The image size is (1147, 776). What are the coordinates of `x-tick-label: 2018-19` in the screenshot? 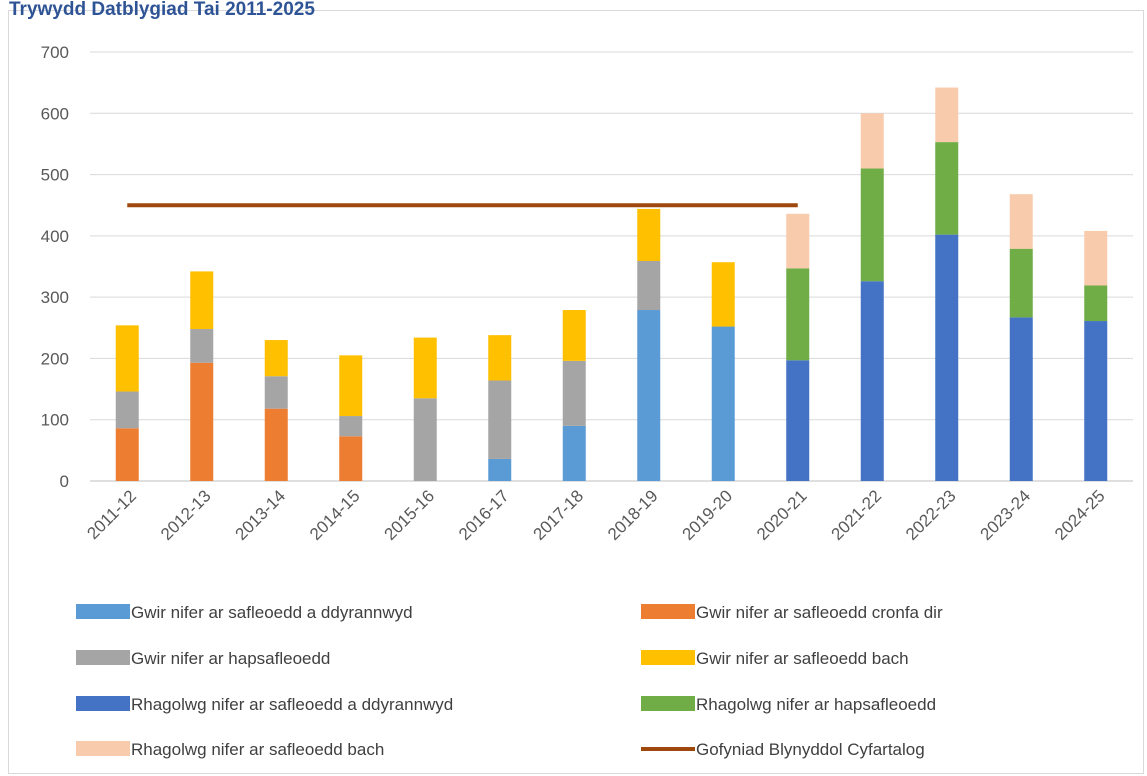 It's located at (633, 515).